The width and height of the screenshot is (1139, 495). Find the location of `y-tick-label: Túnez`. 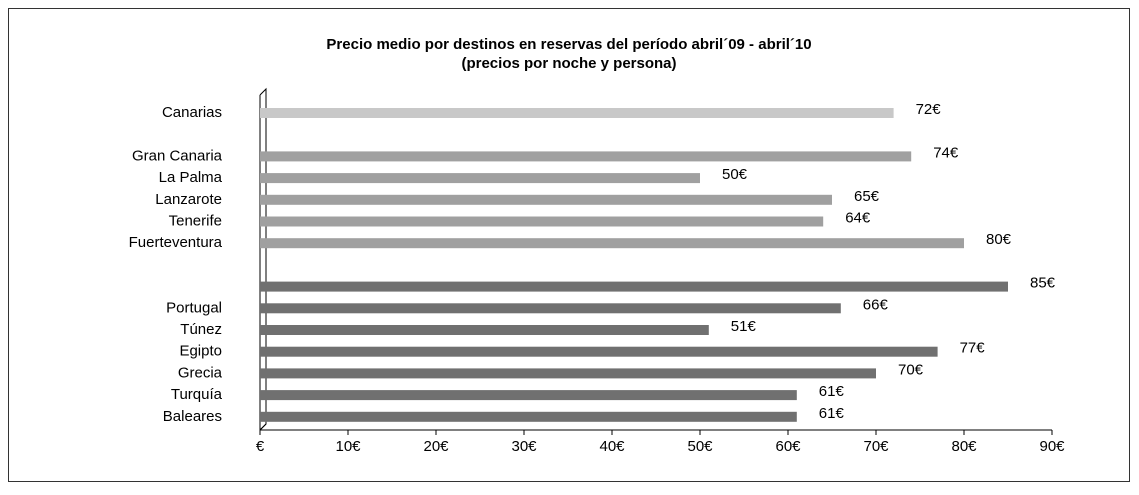

y-tick-label: Túnez is located at coordinates (201, 329).